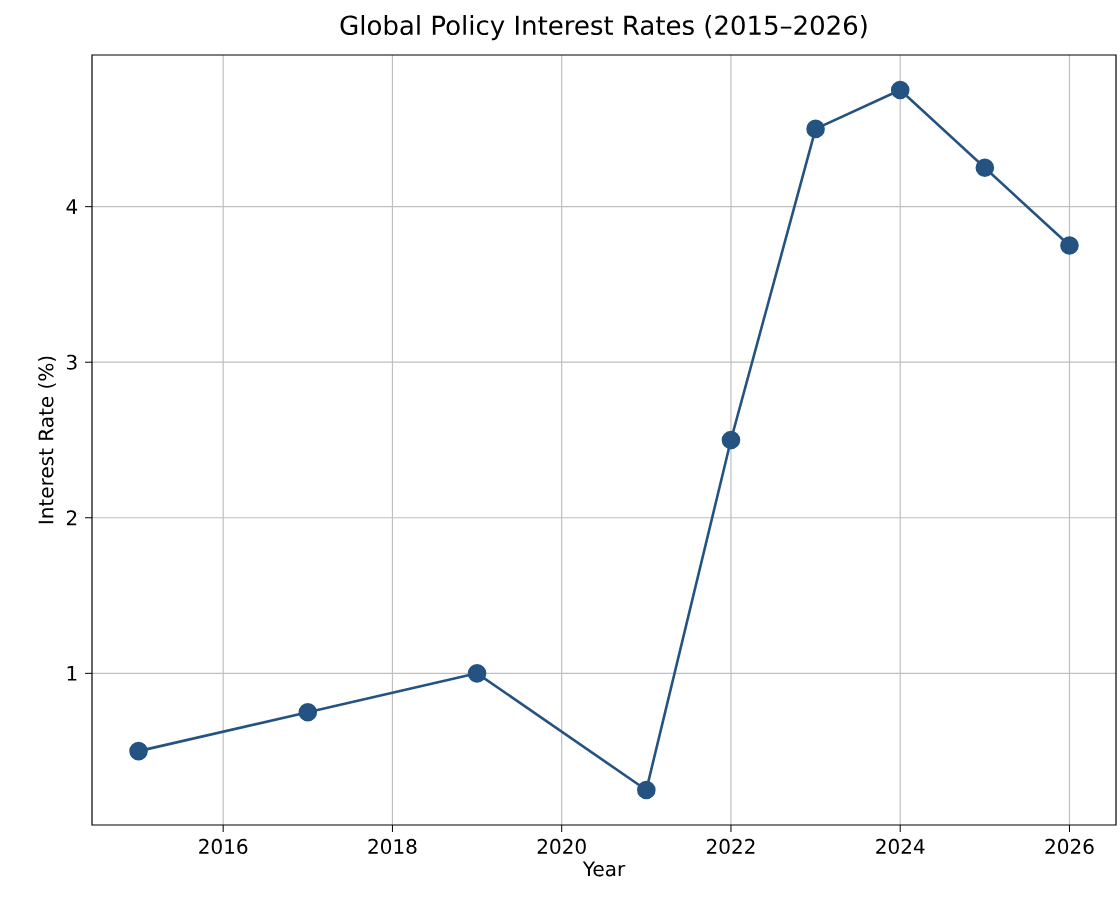 The image size is (1120, 913). Describe the element at coordinates (72, 673) in the screenshot. I see `y-tick-label: 1` at that location.